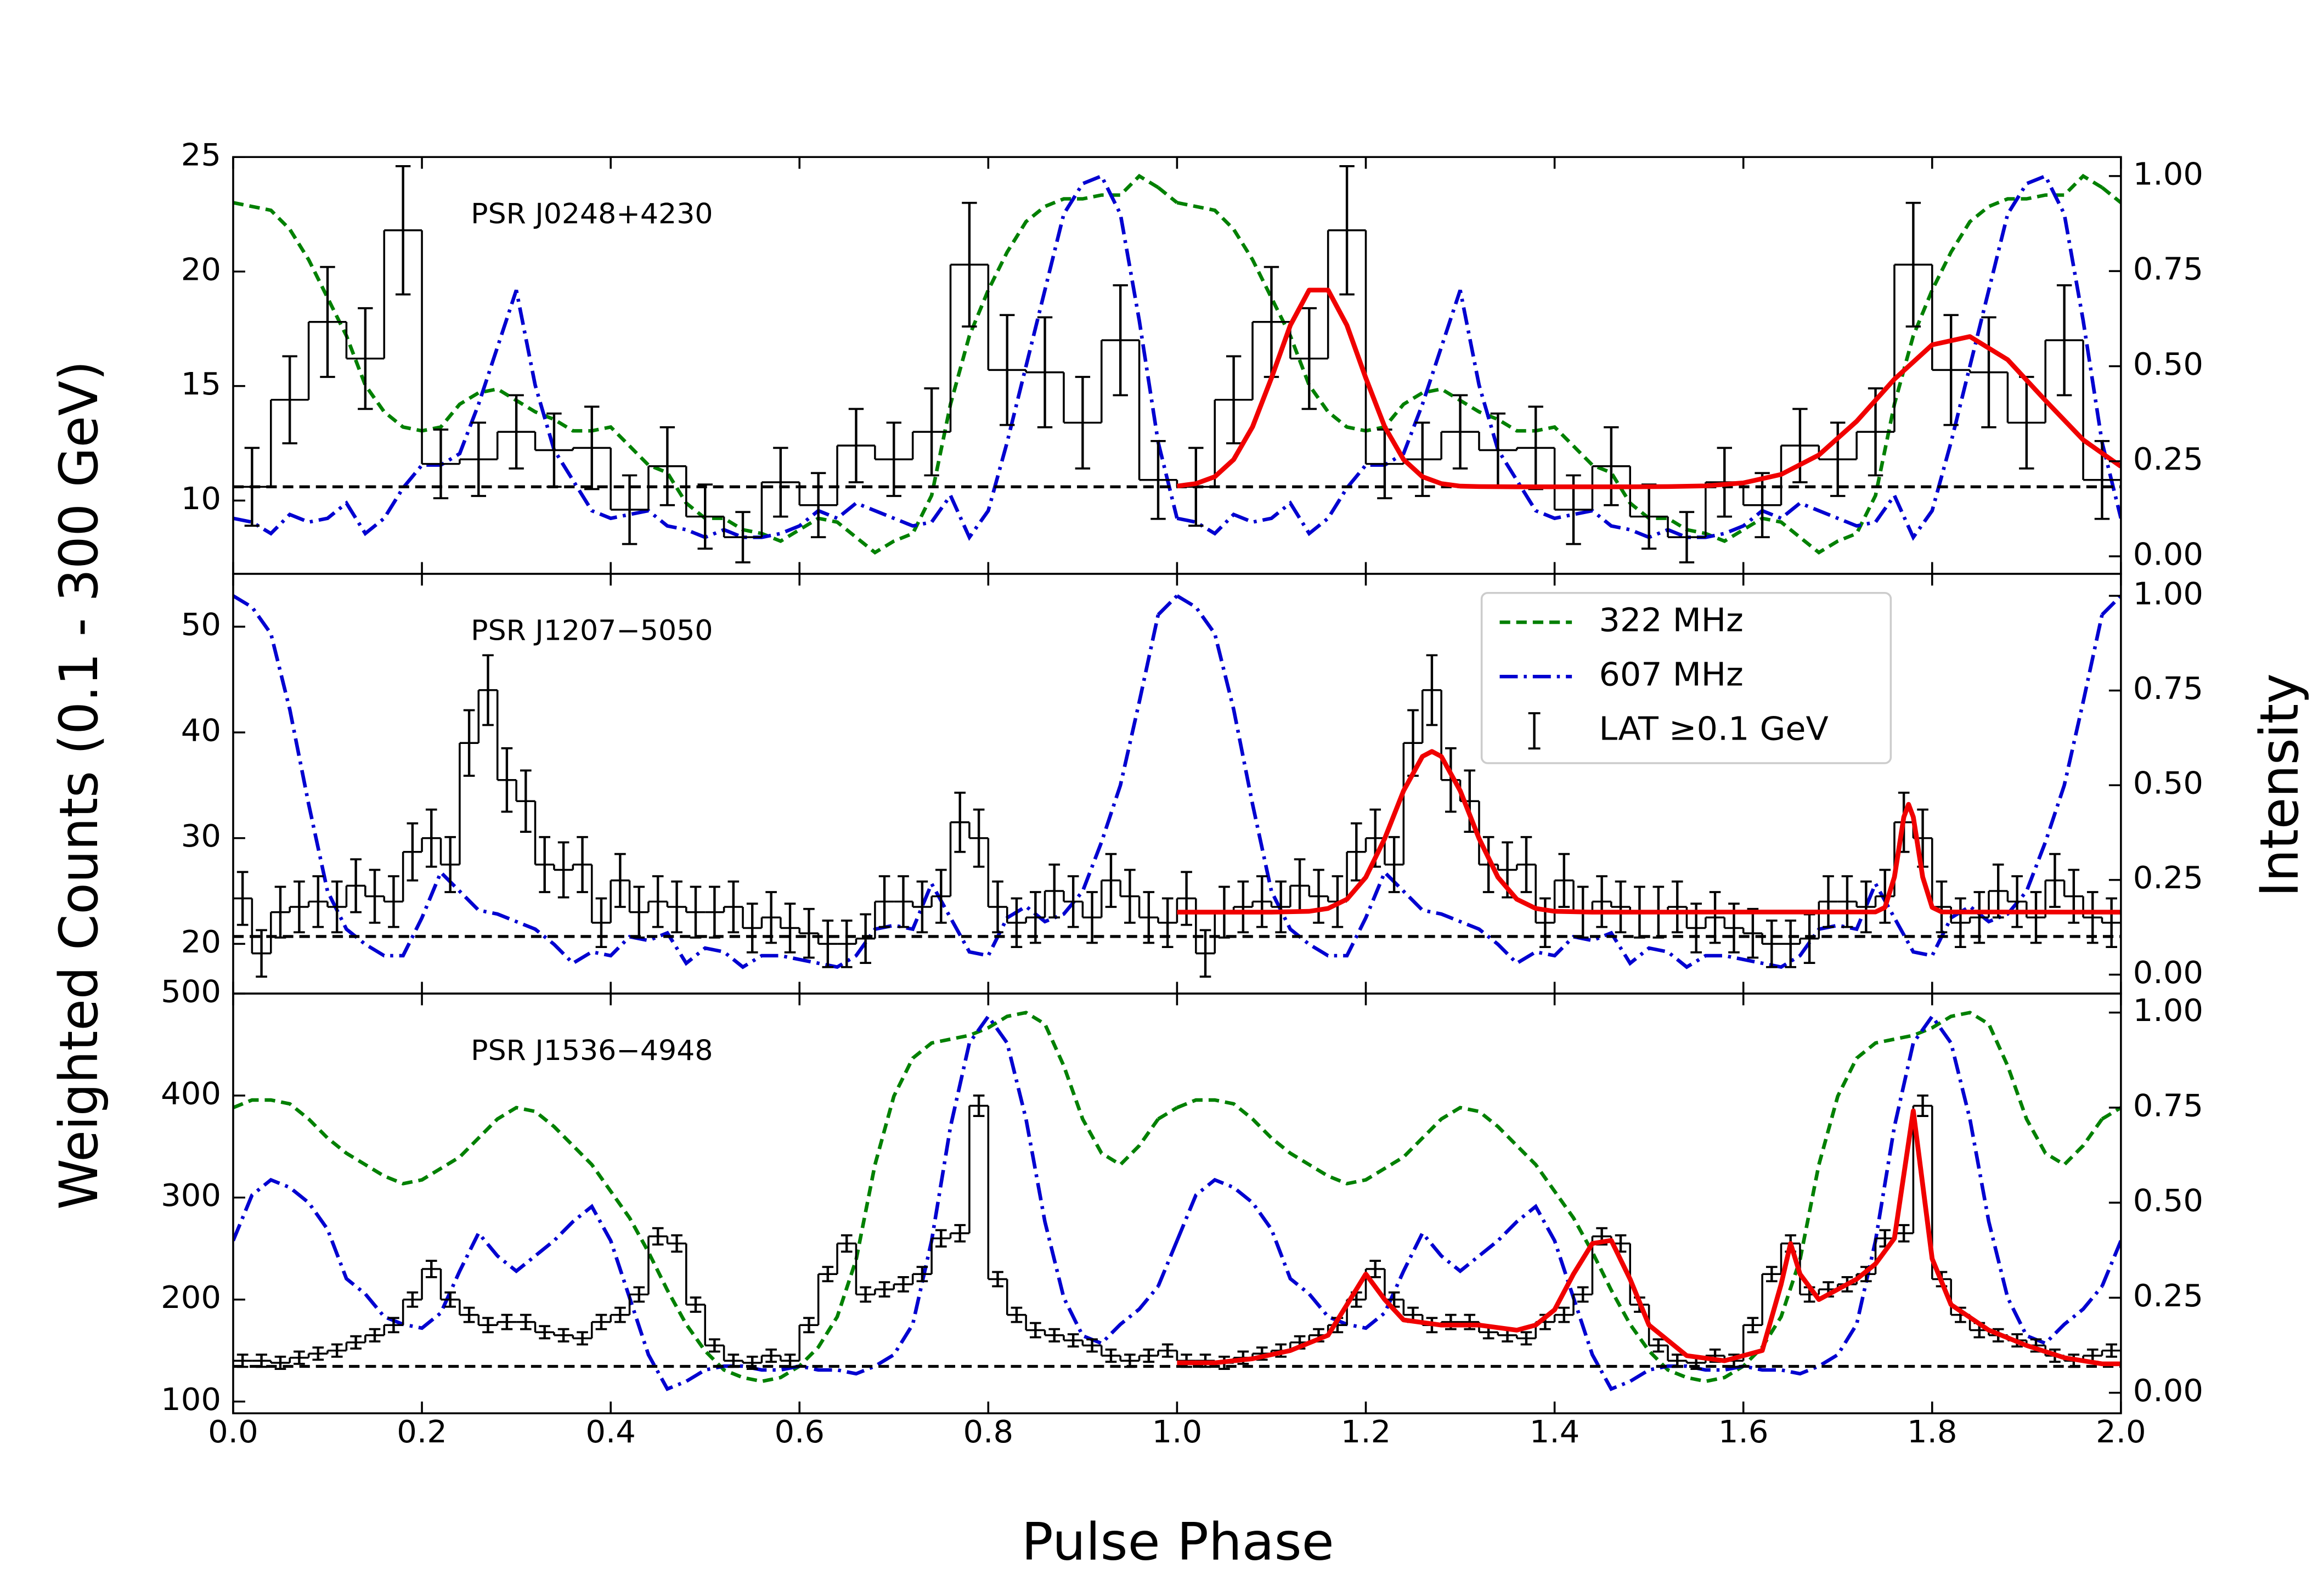 The width and height of the screenshot is (2324, 1585). What do you see at coordinates (201, 498) in the screenshot?
I see `y-tick-label: 10` at bounding box center [201, 498].